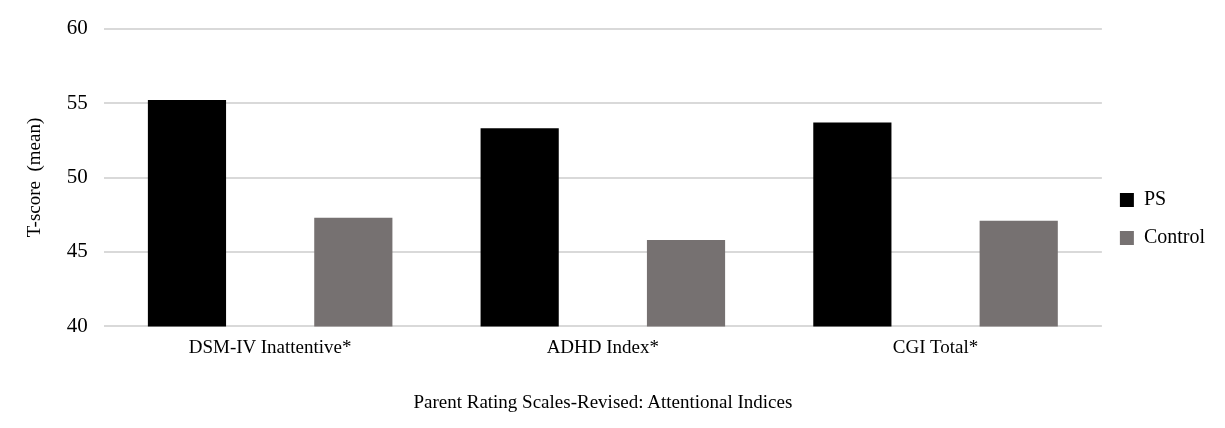 The width and height of the screenshot is (1225, 428). I want to click on y-tick-label: 40, so click(77, 324).